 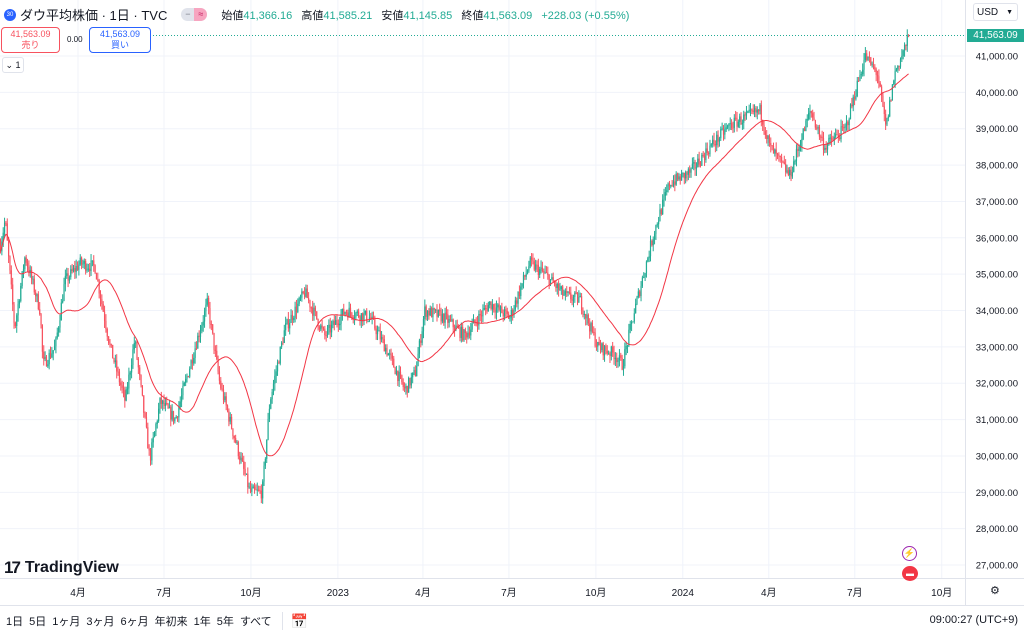 I want to click on x-tick-label: 7月, so click(x=855, y=593).